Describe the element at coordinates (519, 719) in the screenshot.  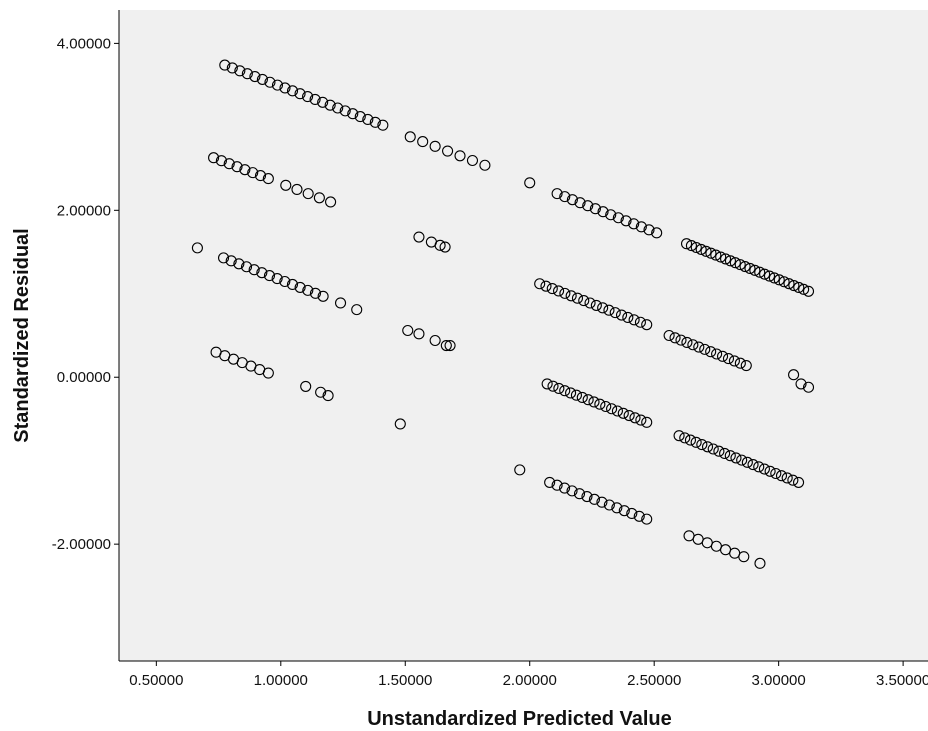
I see `x-axis-title: Unstandardized Predicted Value` at that location.